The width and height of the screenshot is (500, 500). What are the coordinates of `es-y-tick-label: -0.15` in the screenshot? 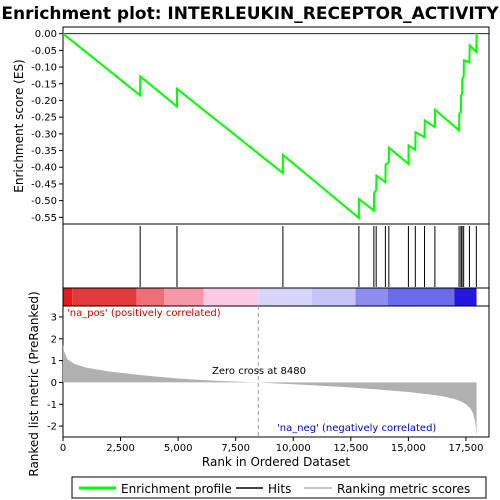 It's located at (44, 84).